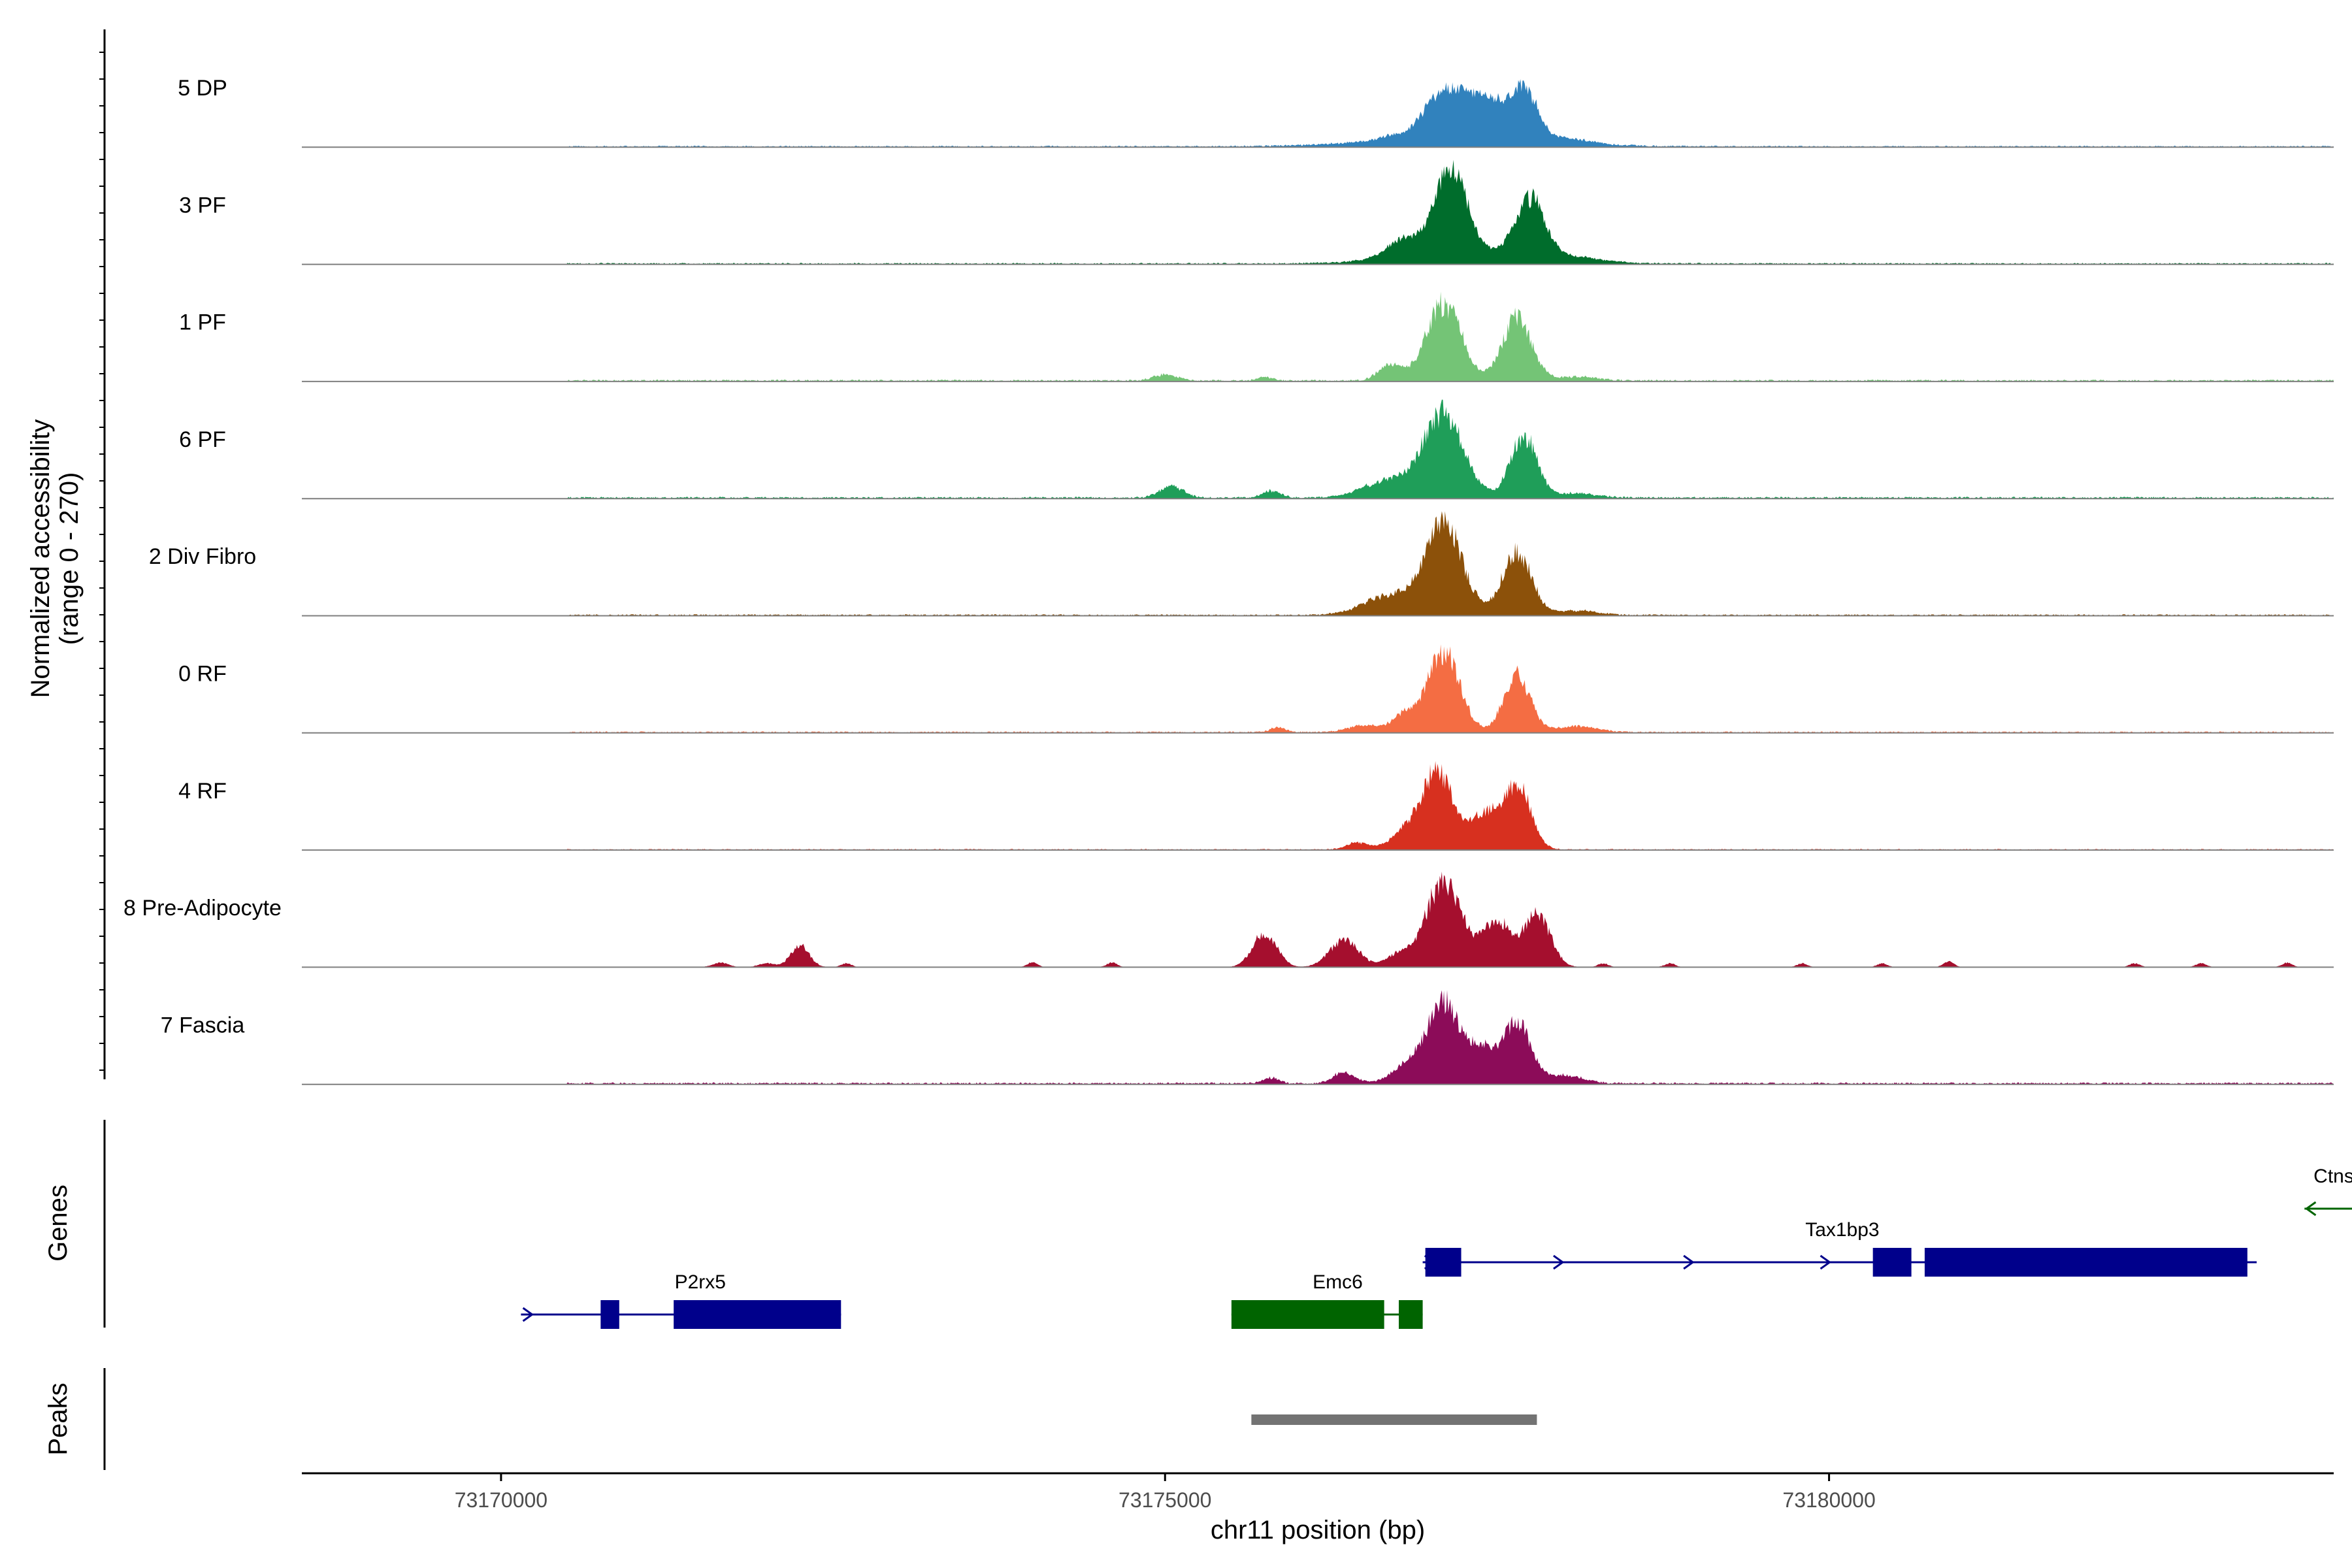 This screenshot has width=2352, height=1568. I want to click on y-axis-title: Normalized accessibility (range 0 - 270), so click(55, 558).